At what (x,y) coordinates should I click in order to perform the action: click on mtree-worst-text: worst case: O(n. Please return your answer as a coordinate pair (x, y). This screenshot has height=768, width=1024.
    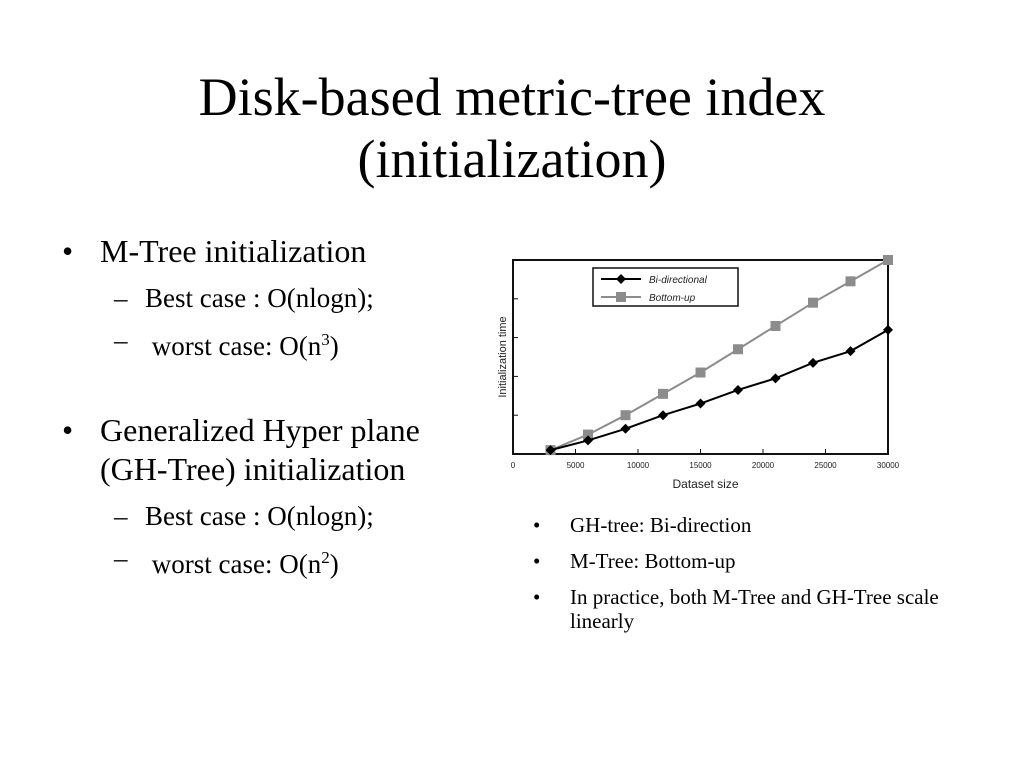
    Looking at the image, I should click on (236, 346).